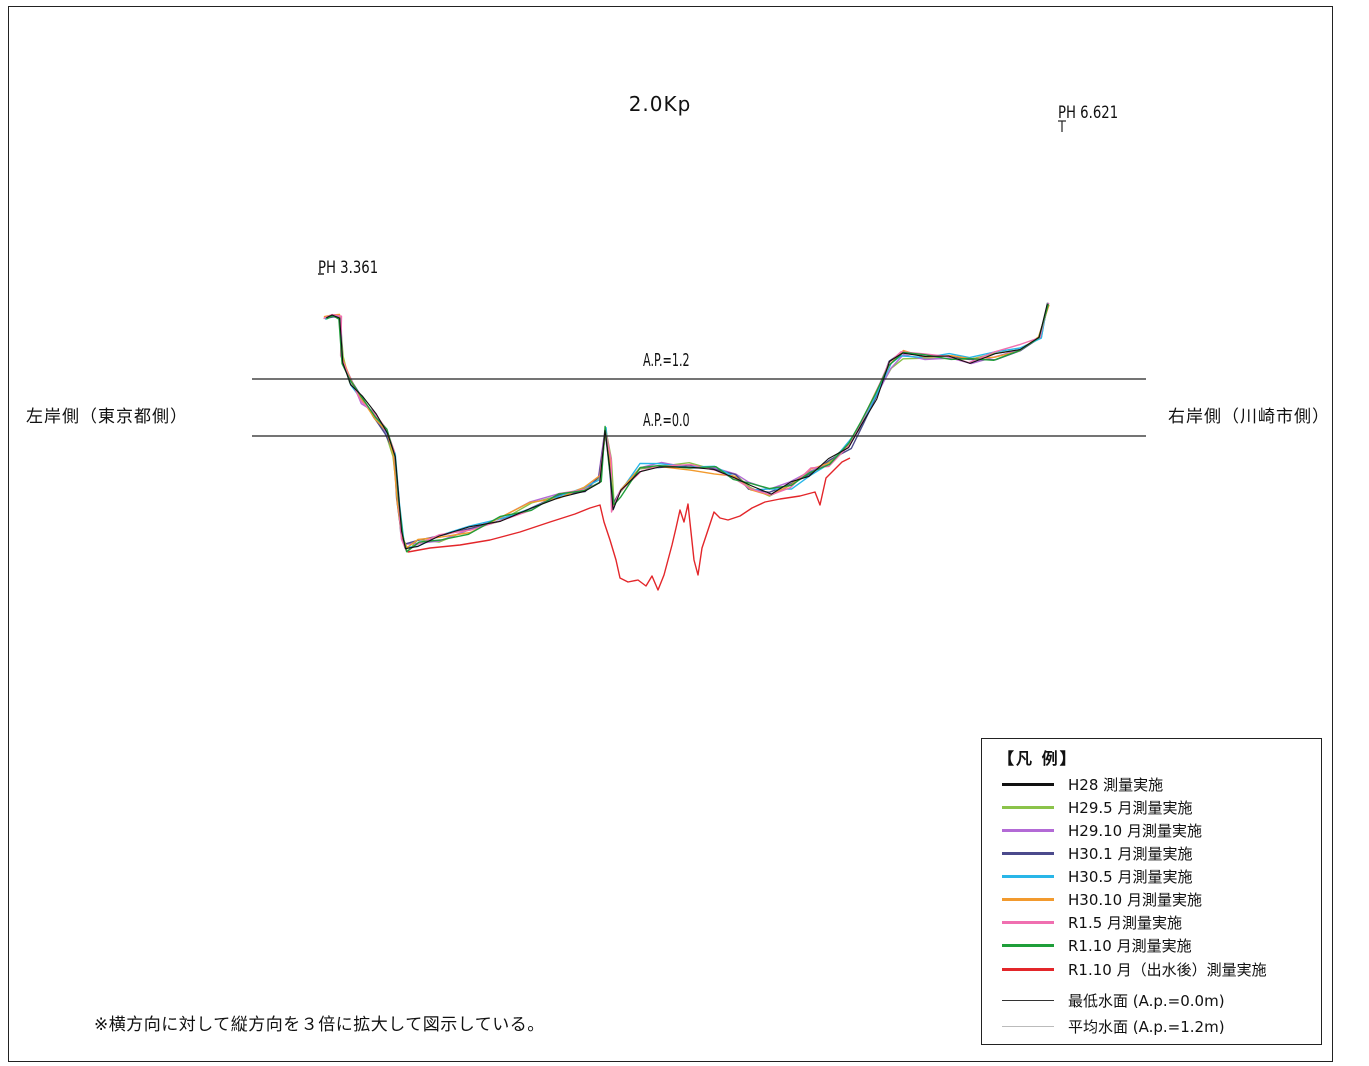  Describe the element at coordinates (1116, 784) in the screenshot. I see `legend-label: H28 測量実施` at that location.